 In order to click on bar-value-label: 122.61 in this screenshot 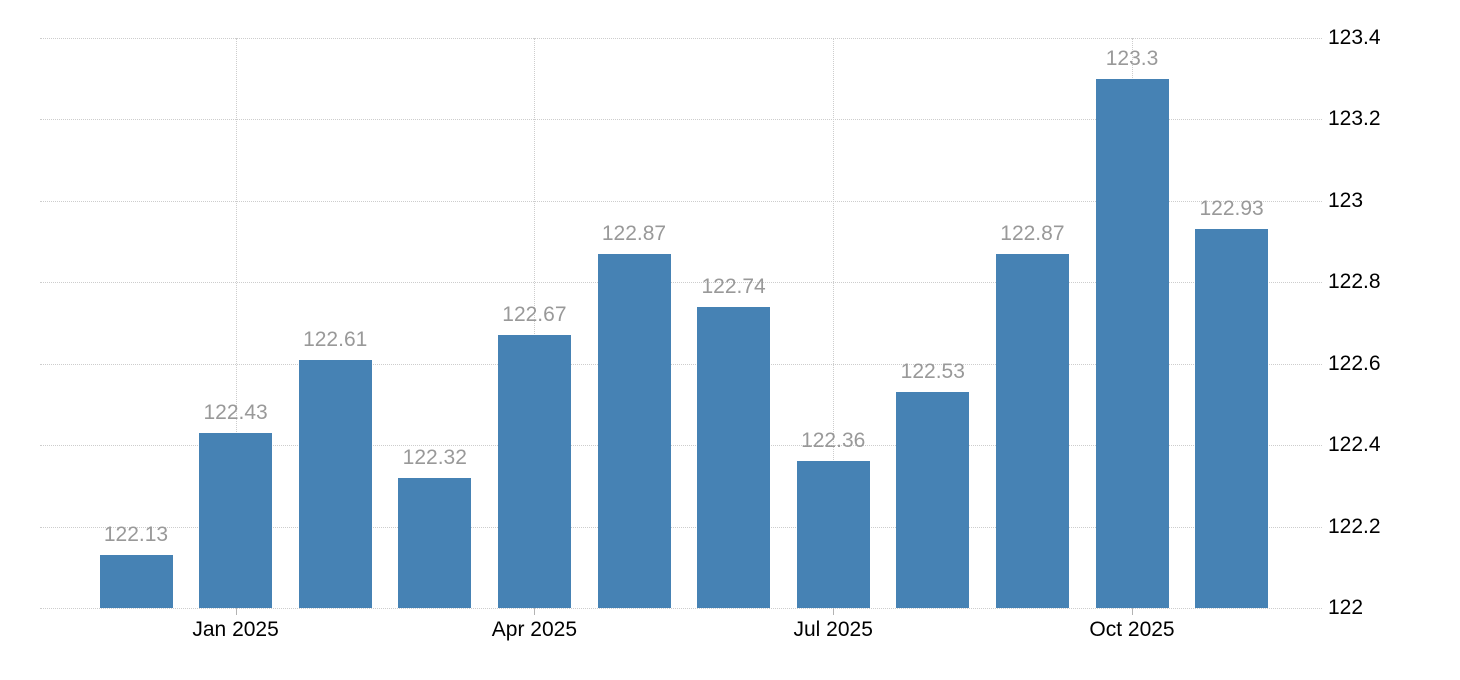, I will do `click(335, 339)`.